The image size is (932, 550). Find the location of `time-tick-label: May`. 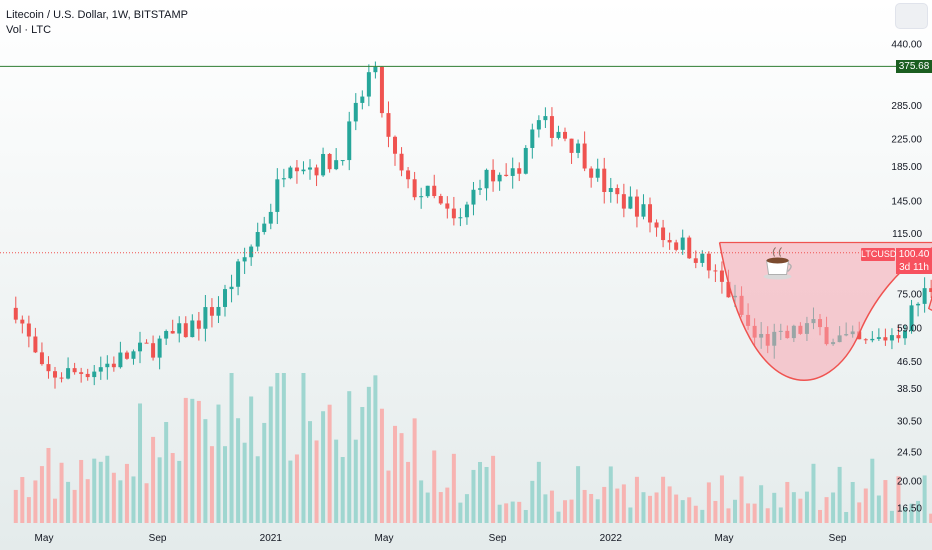

time-tick-label: May is located at coordinates (44, 538).